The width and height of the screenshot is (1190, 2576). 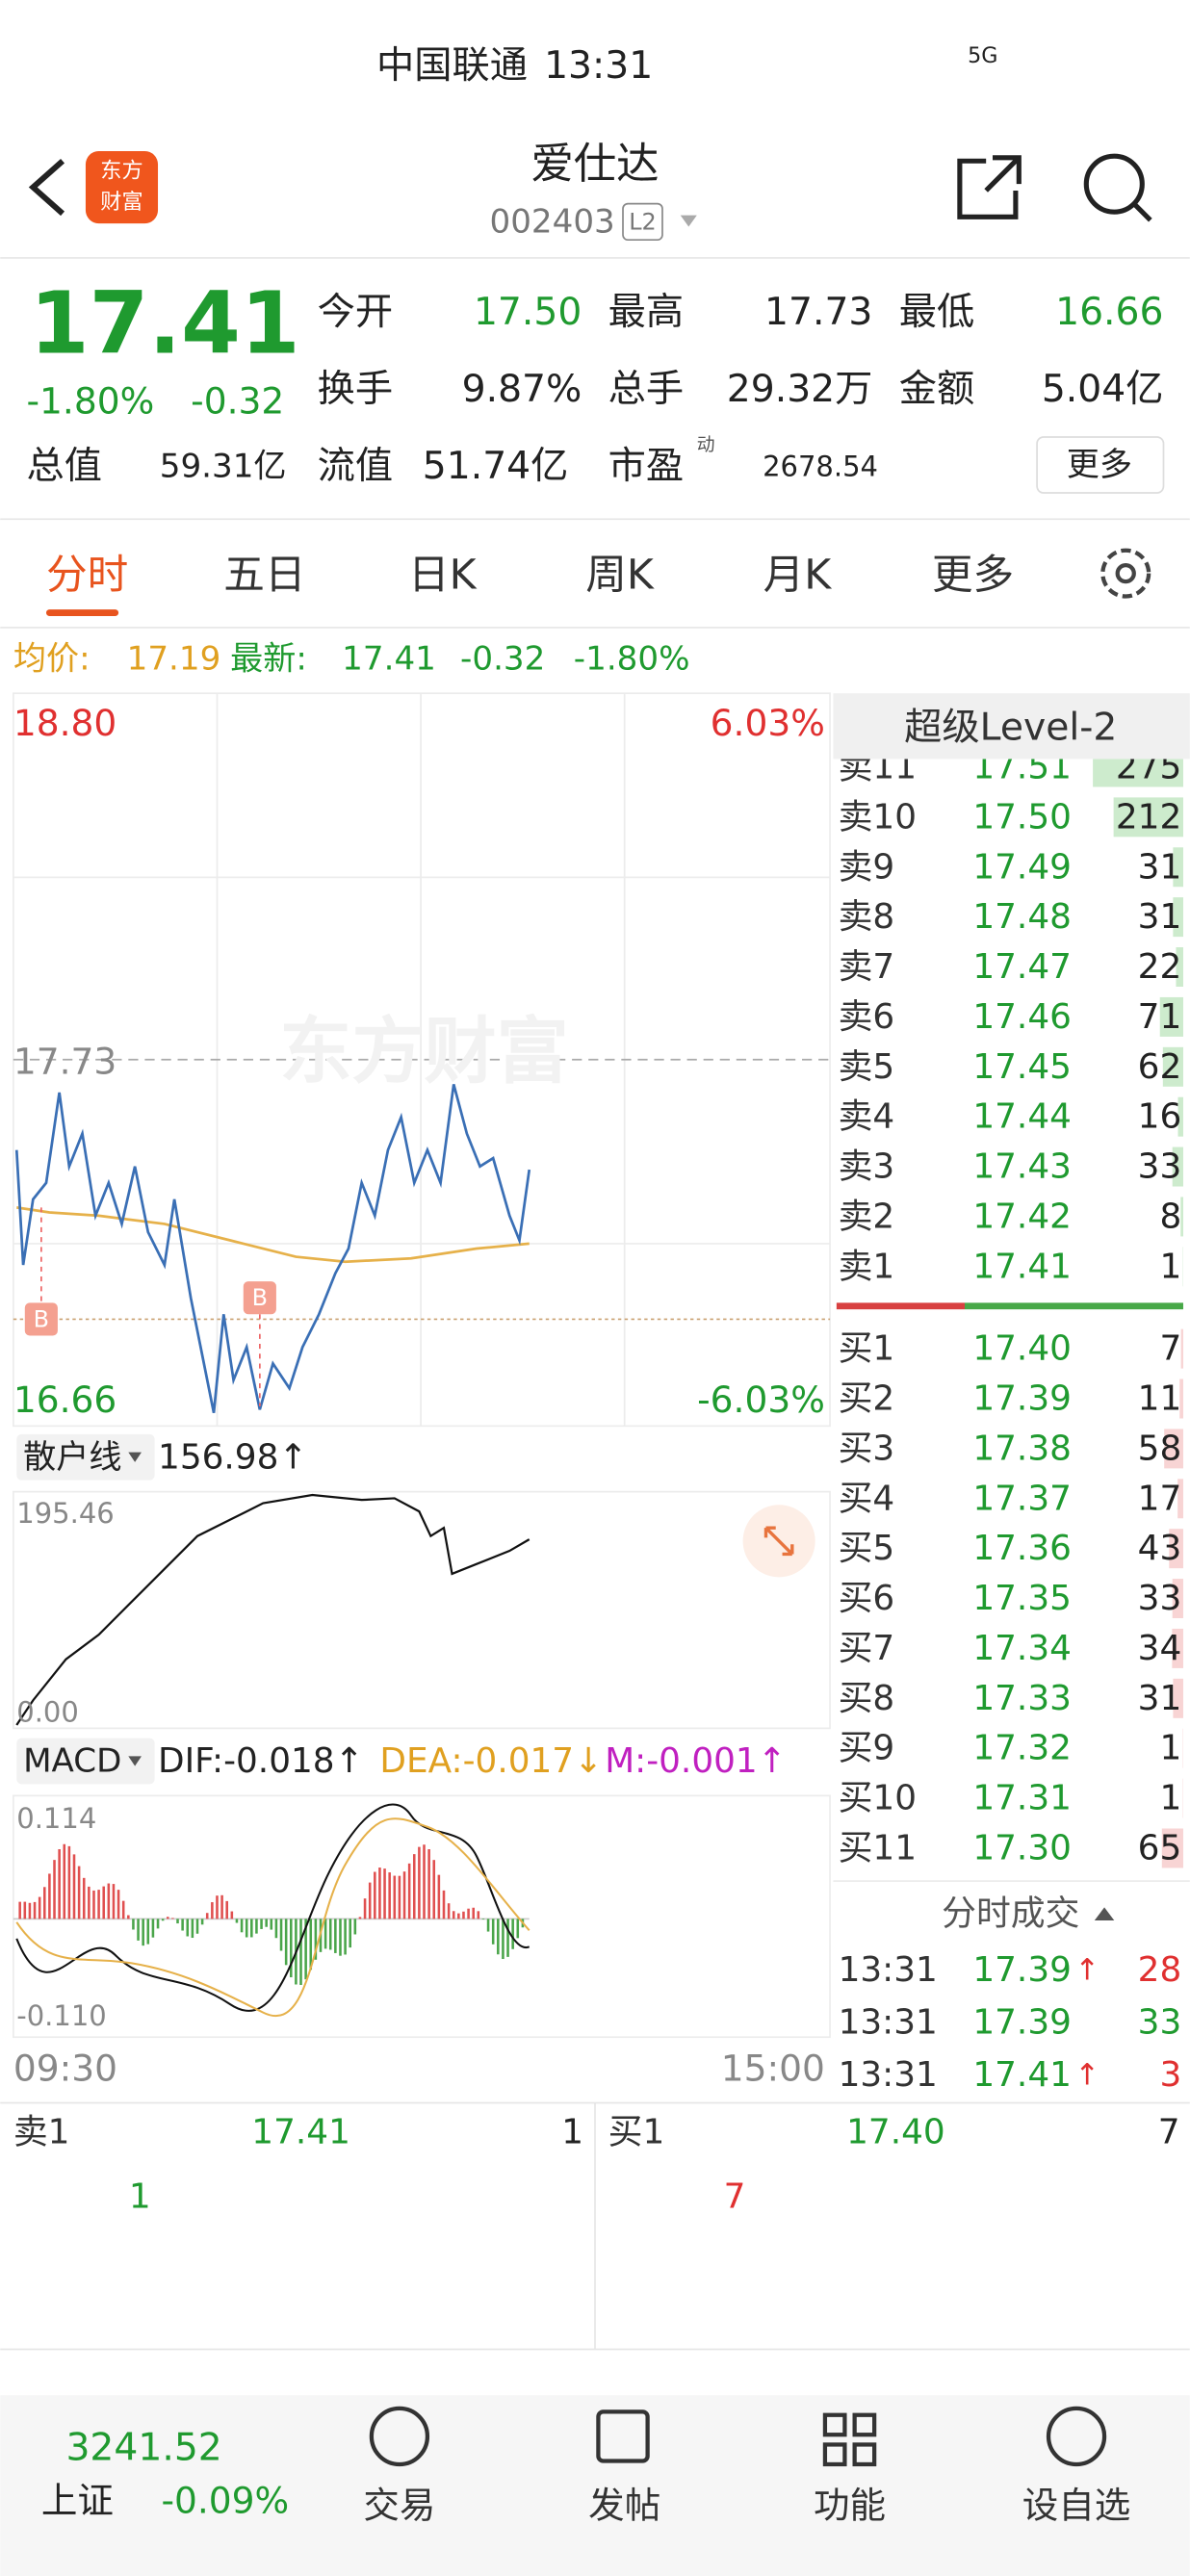 What do you see at coordinates (1022, 917) in the screenshot?
I see `ask-price: 17.48` at bounding box center [1022, 917].